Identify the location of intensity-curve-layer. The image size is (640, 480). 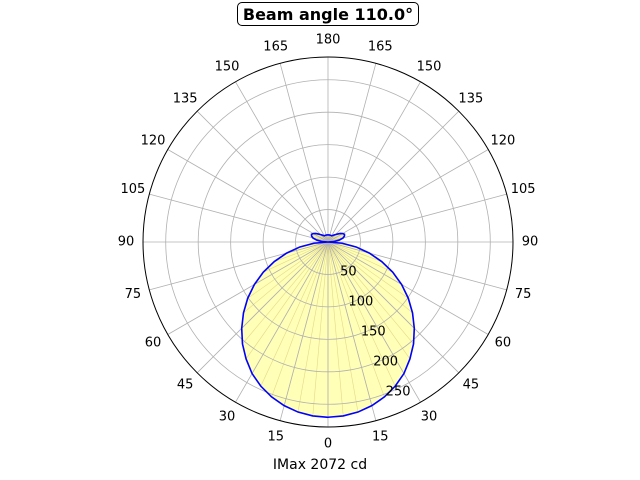
(328, 325).